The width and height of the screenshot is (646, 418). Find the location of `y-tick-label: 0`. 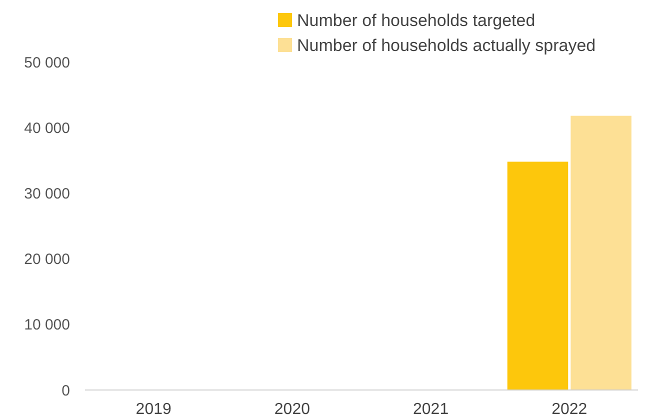

y-tick-label: 0 is located at coordinates (66, 391).